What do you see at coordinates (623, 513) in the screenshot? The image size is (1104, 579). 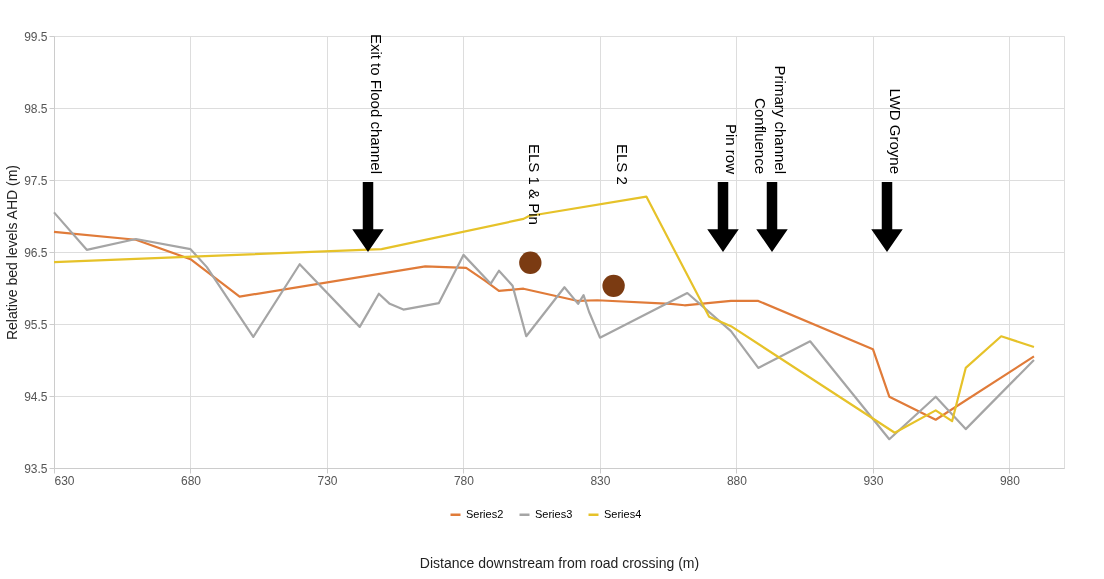 I see `legend-label: Series4` at bounding box center [623, 513].